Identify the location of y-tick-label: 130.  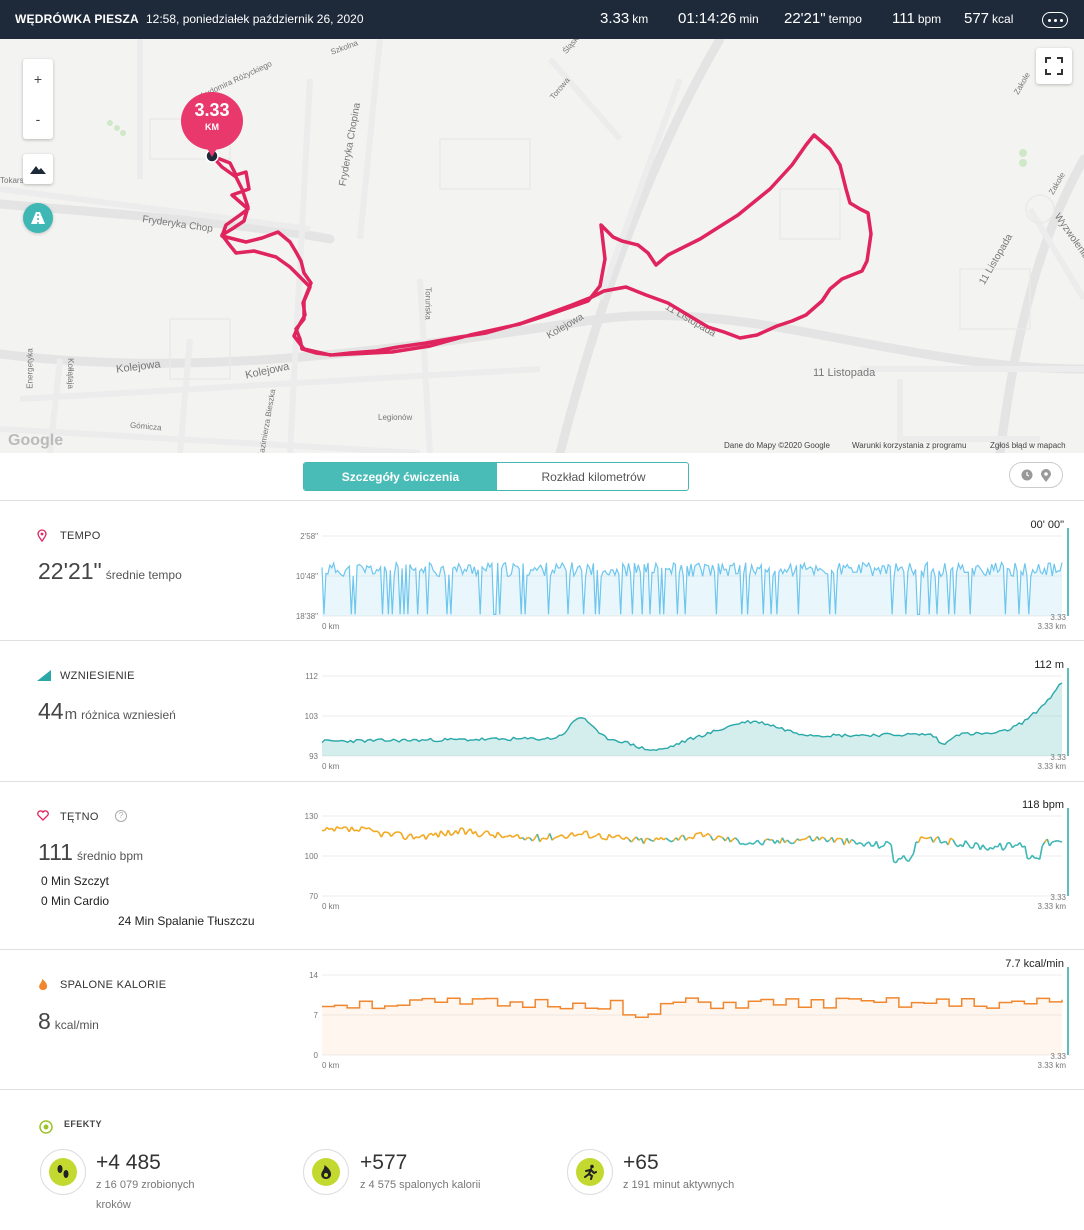
(312, 816).